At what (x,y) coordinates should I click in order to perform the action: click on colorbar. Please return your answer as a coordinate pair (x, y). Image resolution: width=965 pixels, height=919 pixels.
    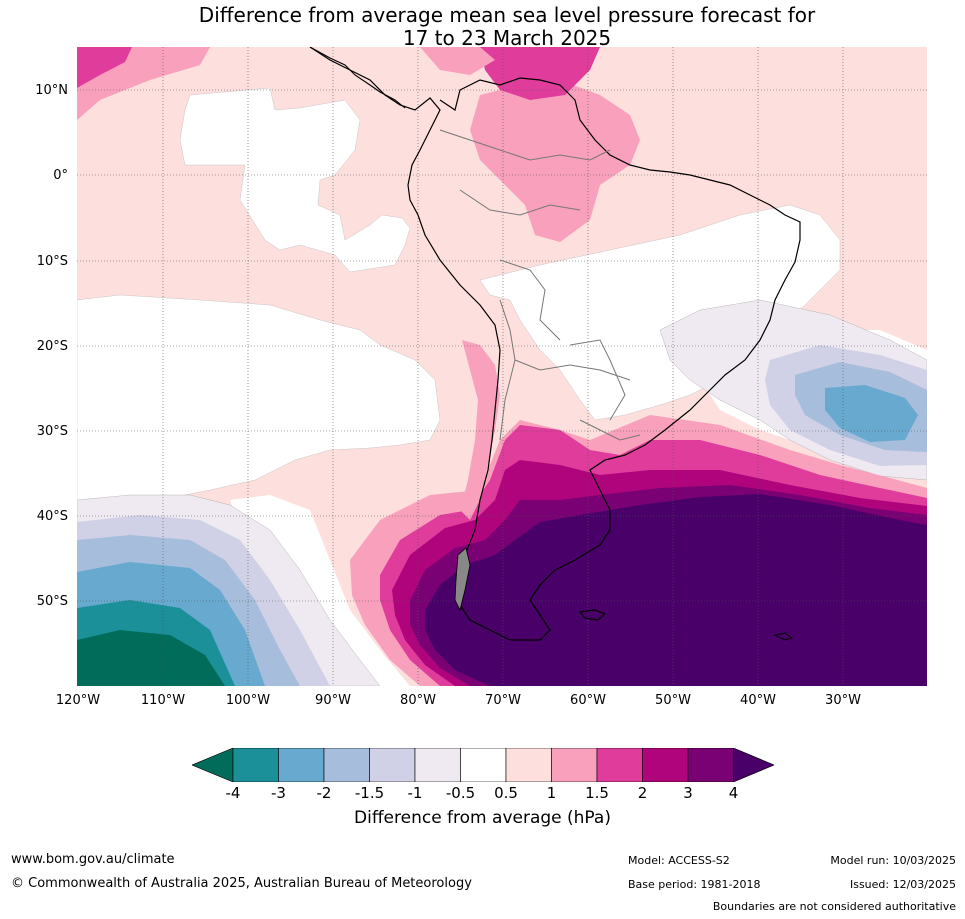
    Looking at the image, I should click on (483, 765).